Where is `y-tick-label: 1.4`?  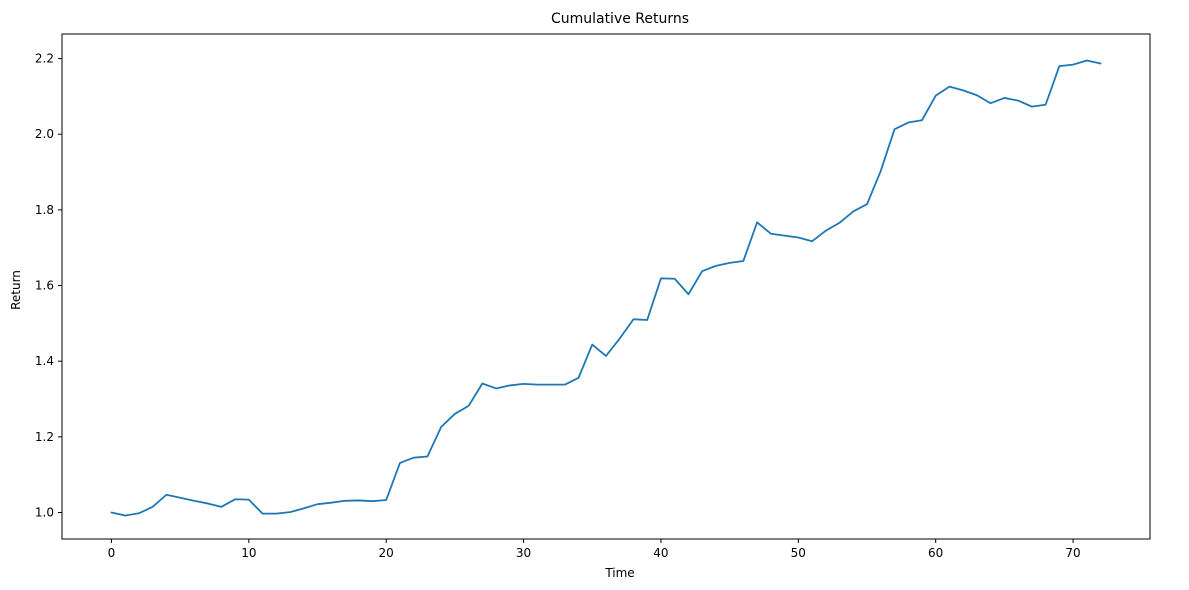
y-tick-label: 1.4 is located at coordinates (44, 361).